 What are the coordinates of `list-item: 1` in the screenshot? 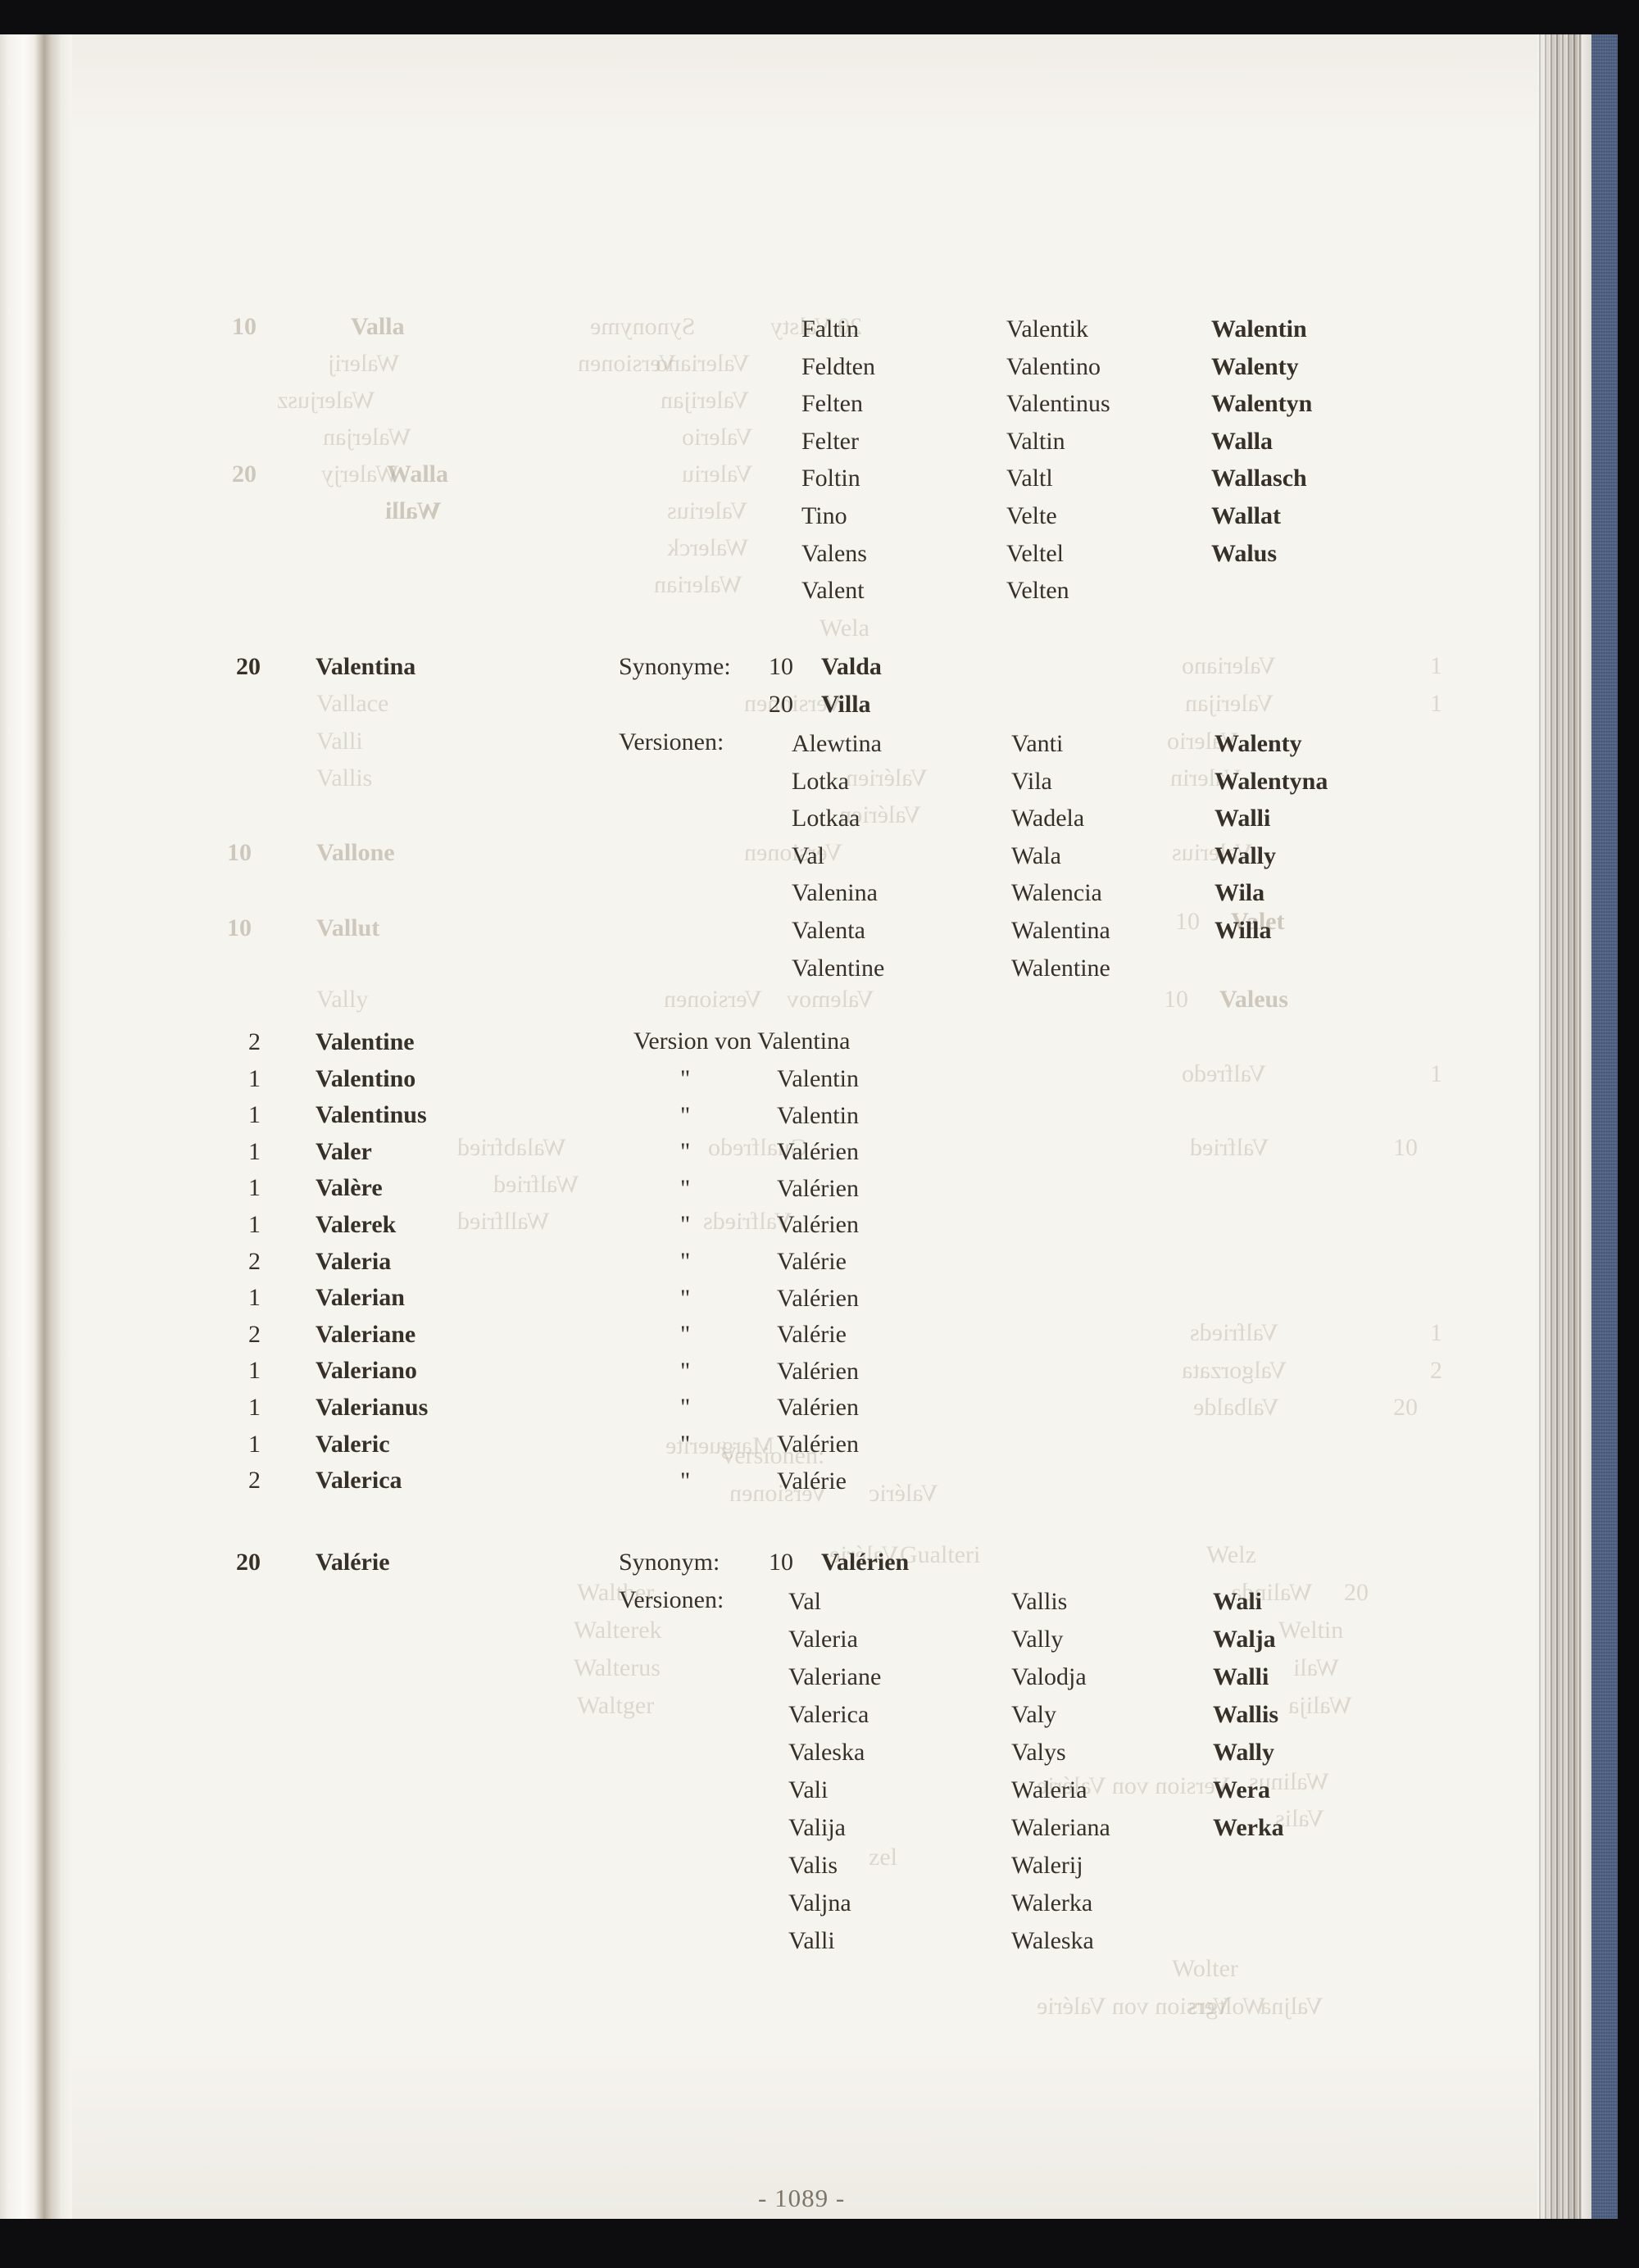 It's located at (254, 1151).